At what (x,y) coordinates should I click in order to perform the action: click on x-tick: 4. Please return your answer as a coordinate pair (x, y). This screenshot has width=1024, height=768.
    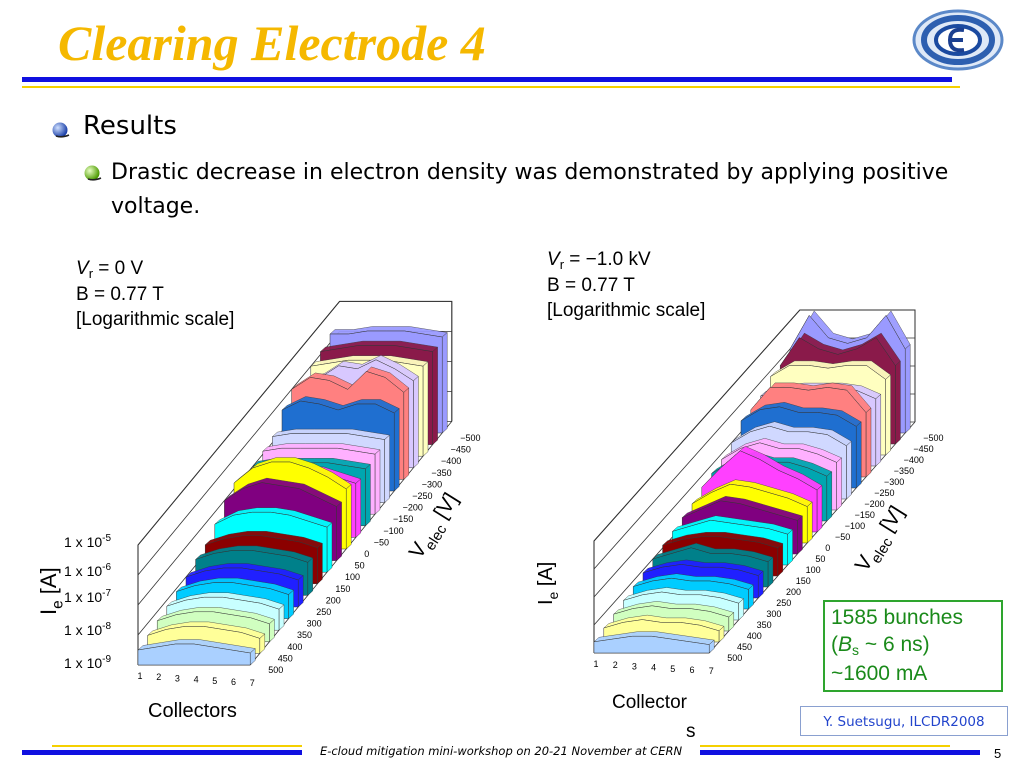
    Looking at the image, I should click on (196, 680).